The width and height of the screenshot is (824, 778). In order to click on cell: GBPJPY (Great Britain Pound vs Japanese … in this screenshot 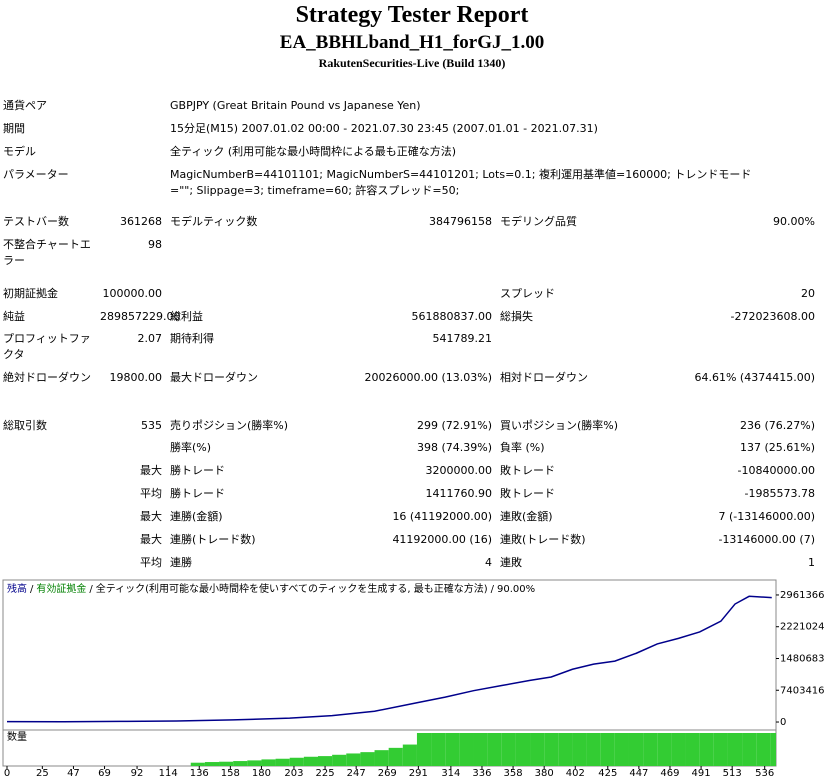, I will do `click(295, 105)`.